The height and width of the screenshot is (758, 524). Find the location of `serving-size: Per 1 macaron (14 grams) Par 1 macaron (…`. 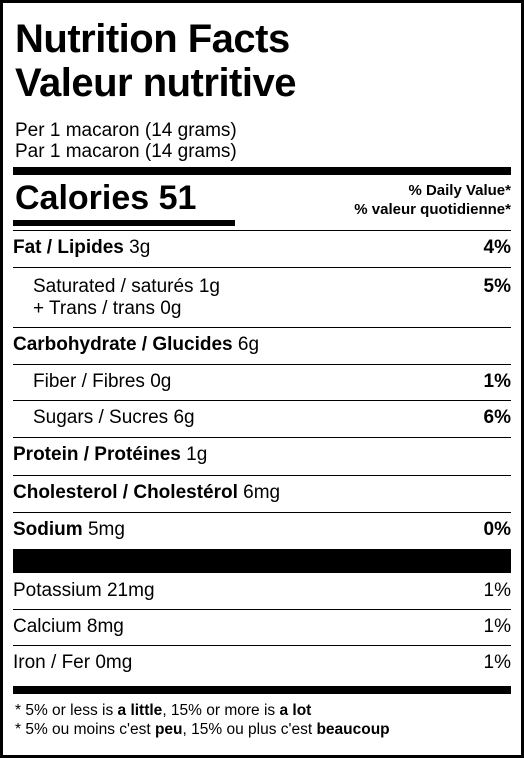

serving-size: Per 1 macaron (14 grams) Par 1 macaron (… is located at coordinates (126, 141).